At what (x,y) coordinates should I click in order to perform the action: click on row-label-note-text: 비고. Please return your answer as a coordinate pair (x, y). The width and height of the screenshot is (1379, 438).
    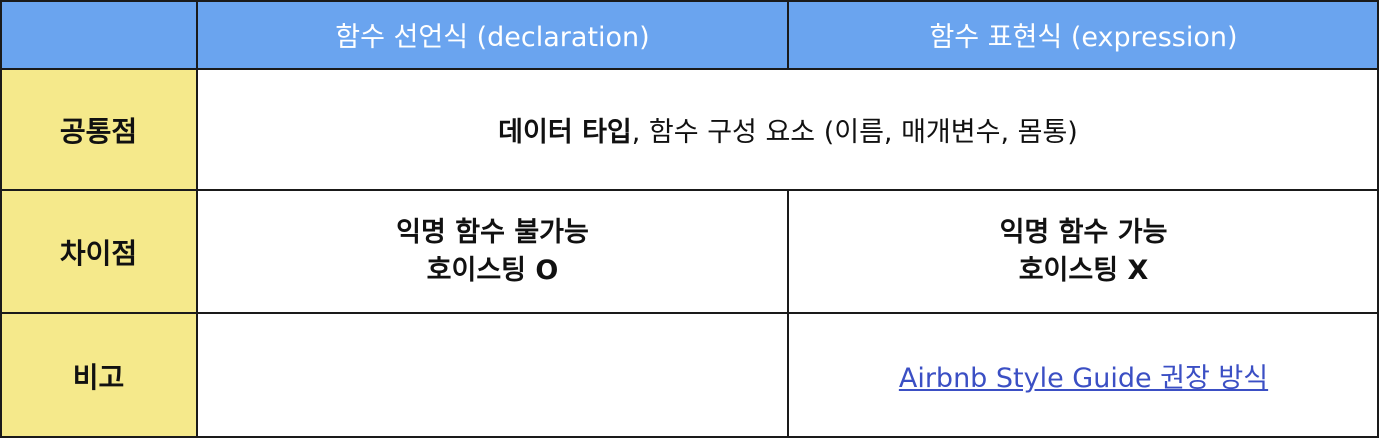
    Looking at the image, I should click on (98, 377).